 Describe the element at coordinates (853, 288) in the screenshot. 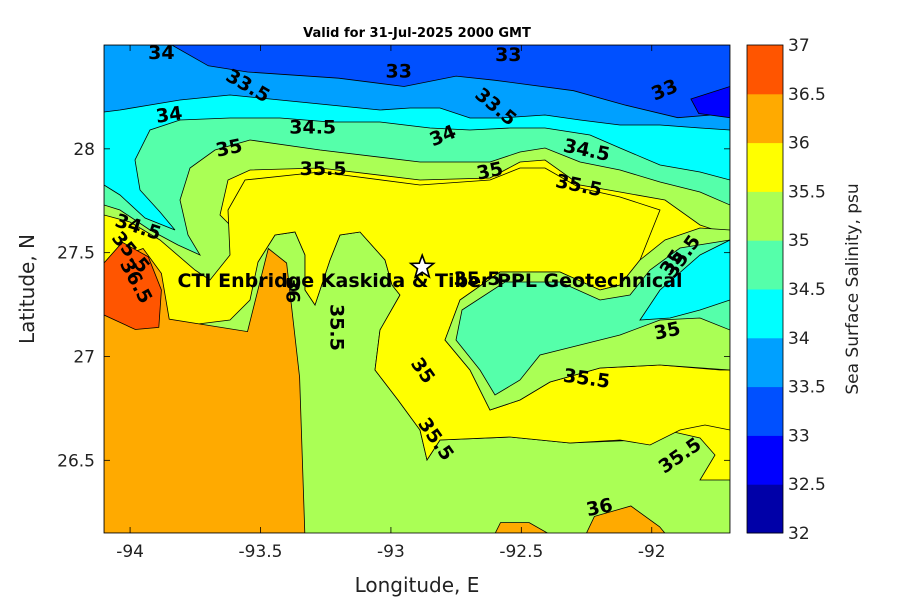

I see `colorbar-label: Sea Surface Salinity, psu` at that location.